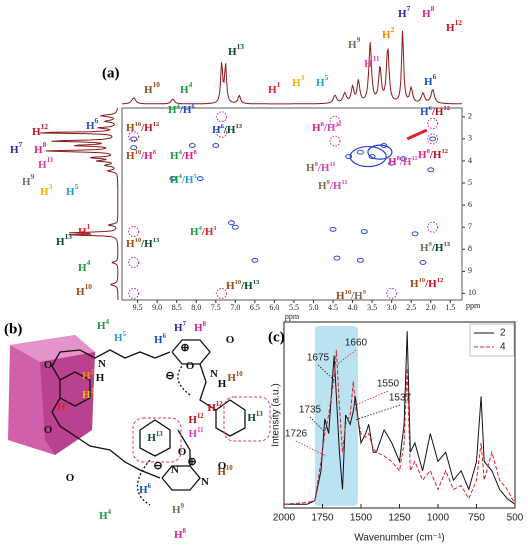  Describe the element at coordinates (243, 285) in the screenshot. I see `cross-peak-label: H10/H13` at that location.